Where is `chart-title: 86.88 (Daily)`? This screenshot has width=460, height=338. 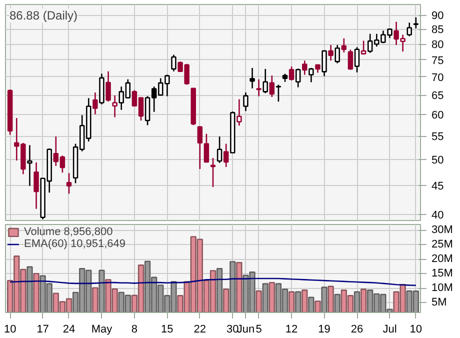 chart-title: 86.88 (Daily) is located at coordinates (44, 15).